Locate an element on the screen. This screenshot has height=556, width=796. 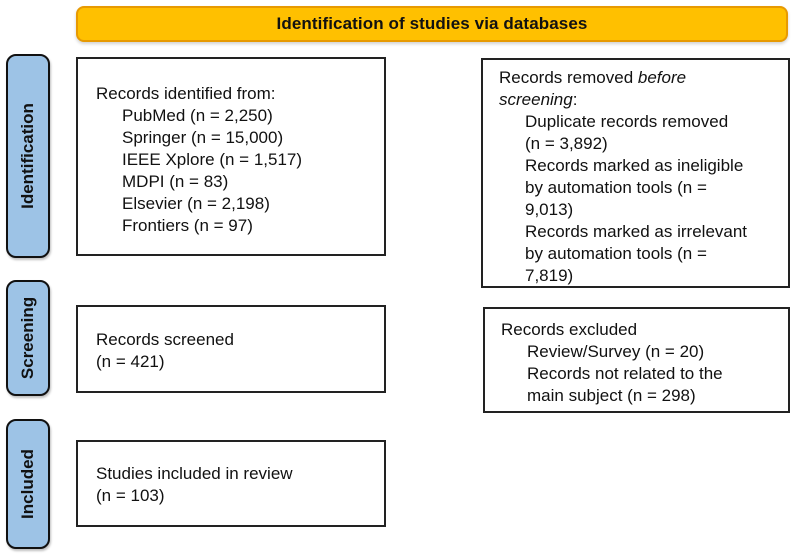
box-line: Elsevier (n = 2,198) is located at coordinates (196, 203).